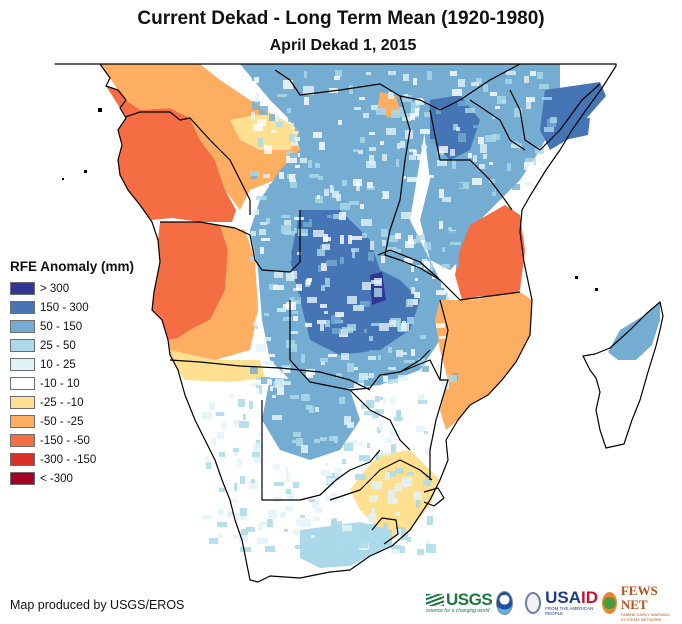  I want to click on border-uganda-kenya-tanzania, so click(471, 160).